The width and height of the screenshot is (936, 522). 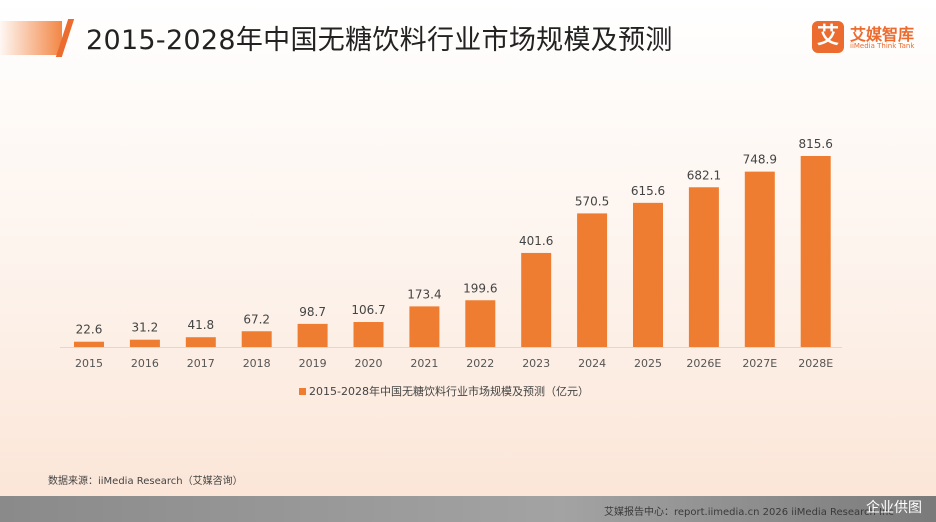 I want to click on data-label-2028E: 815.6, so click(x=816, y=144).